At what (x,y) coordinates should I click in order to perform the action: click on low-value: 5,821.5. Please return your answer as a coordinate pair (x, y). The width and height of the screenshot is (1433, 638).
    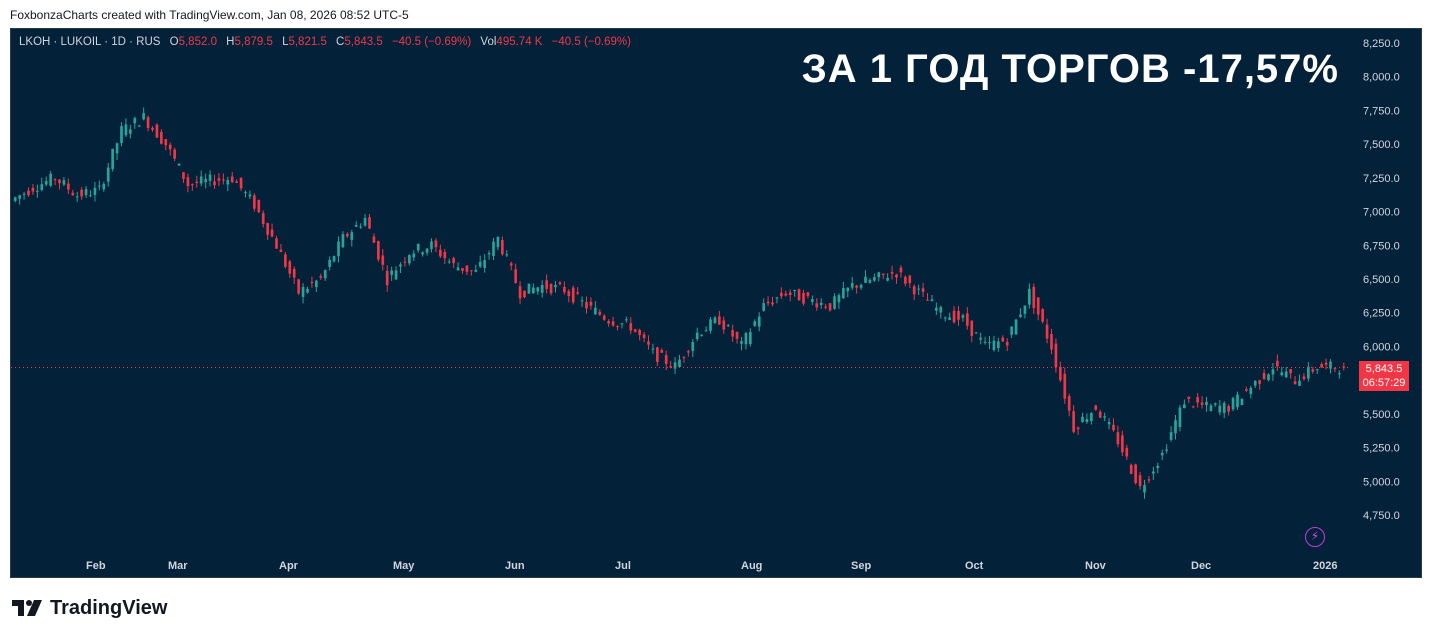
    Looking at the image, I should click on (307, 42).